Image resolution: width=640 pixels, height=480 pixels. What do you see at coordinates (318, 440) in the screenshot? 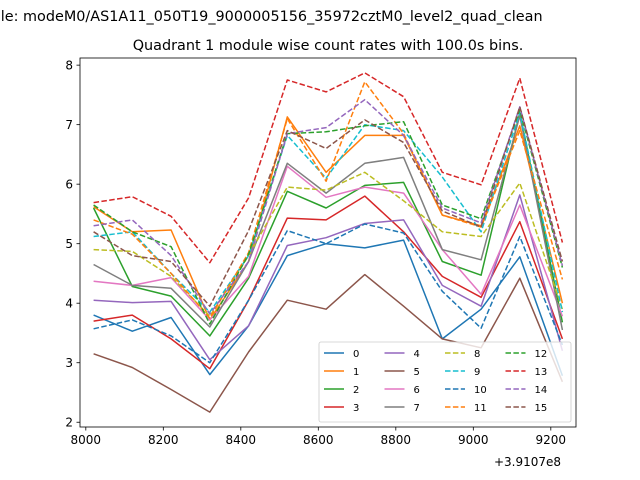
I see `x-tick-label: 8600` at bounding box center [318, 440].